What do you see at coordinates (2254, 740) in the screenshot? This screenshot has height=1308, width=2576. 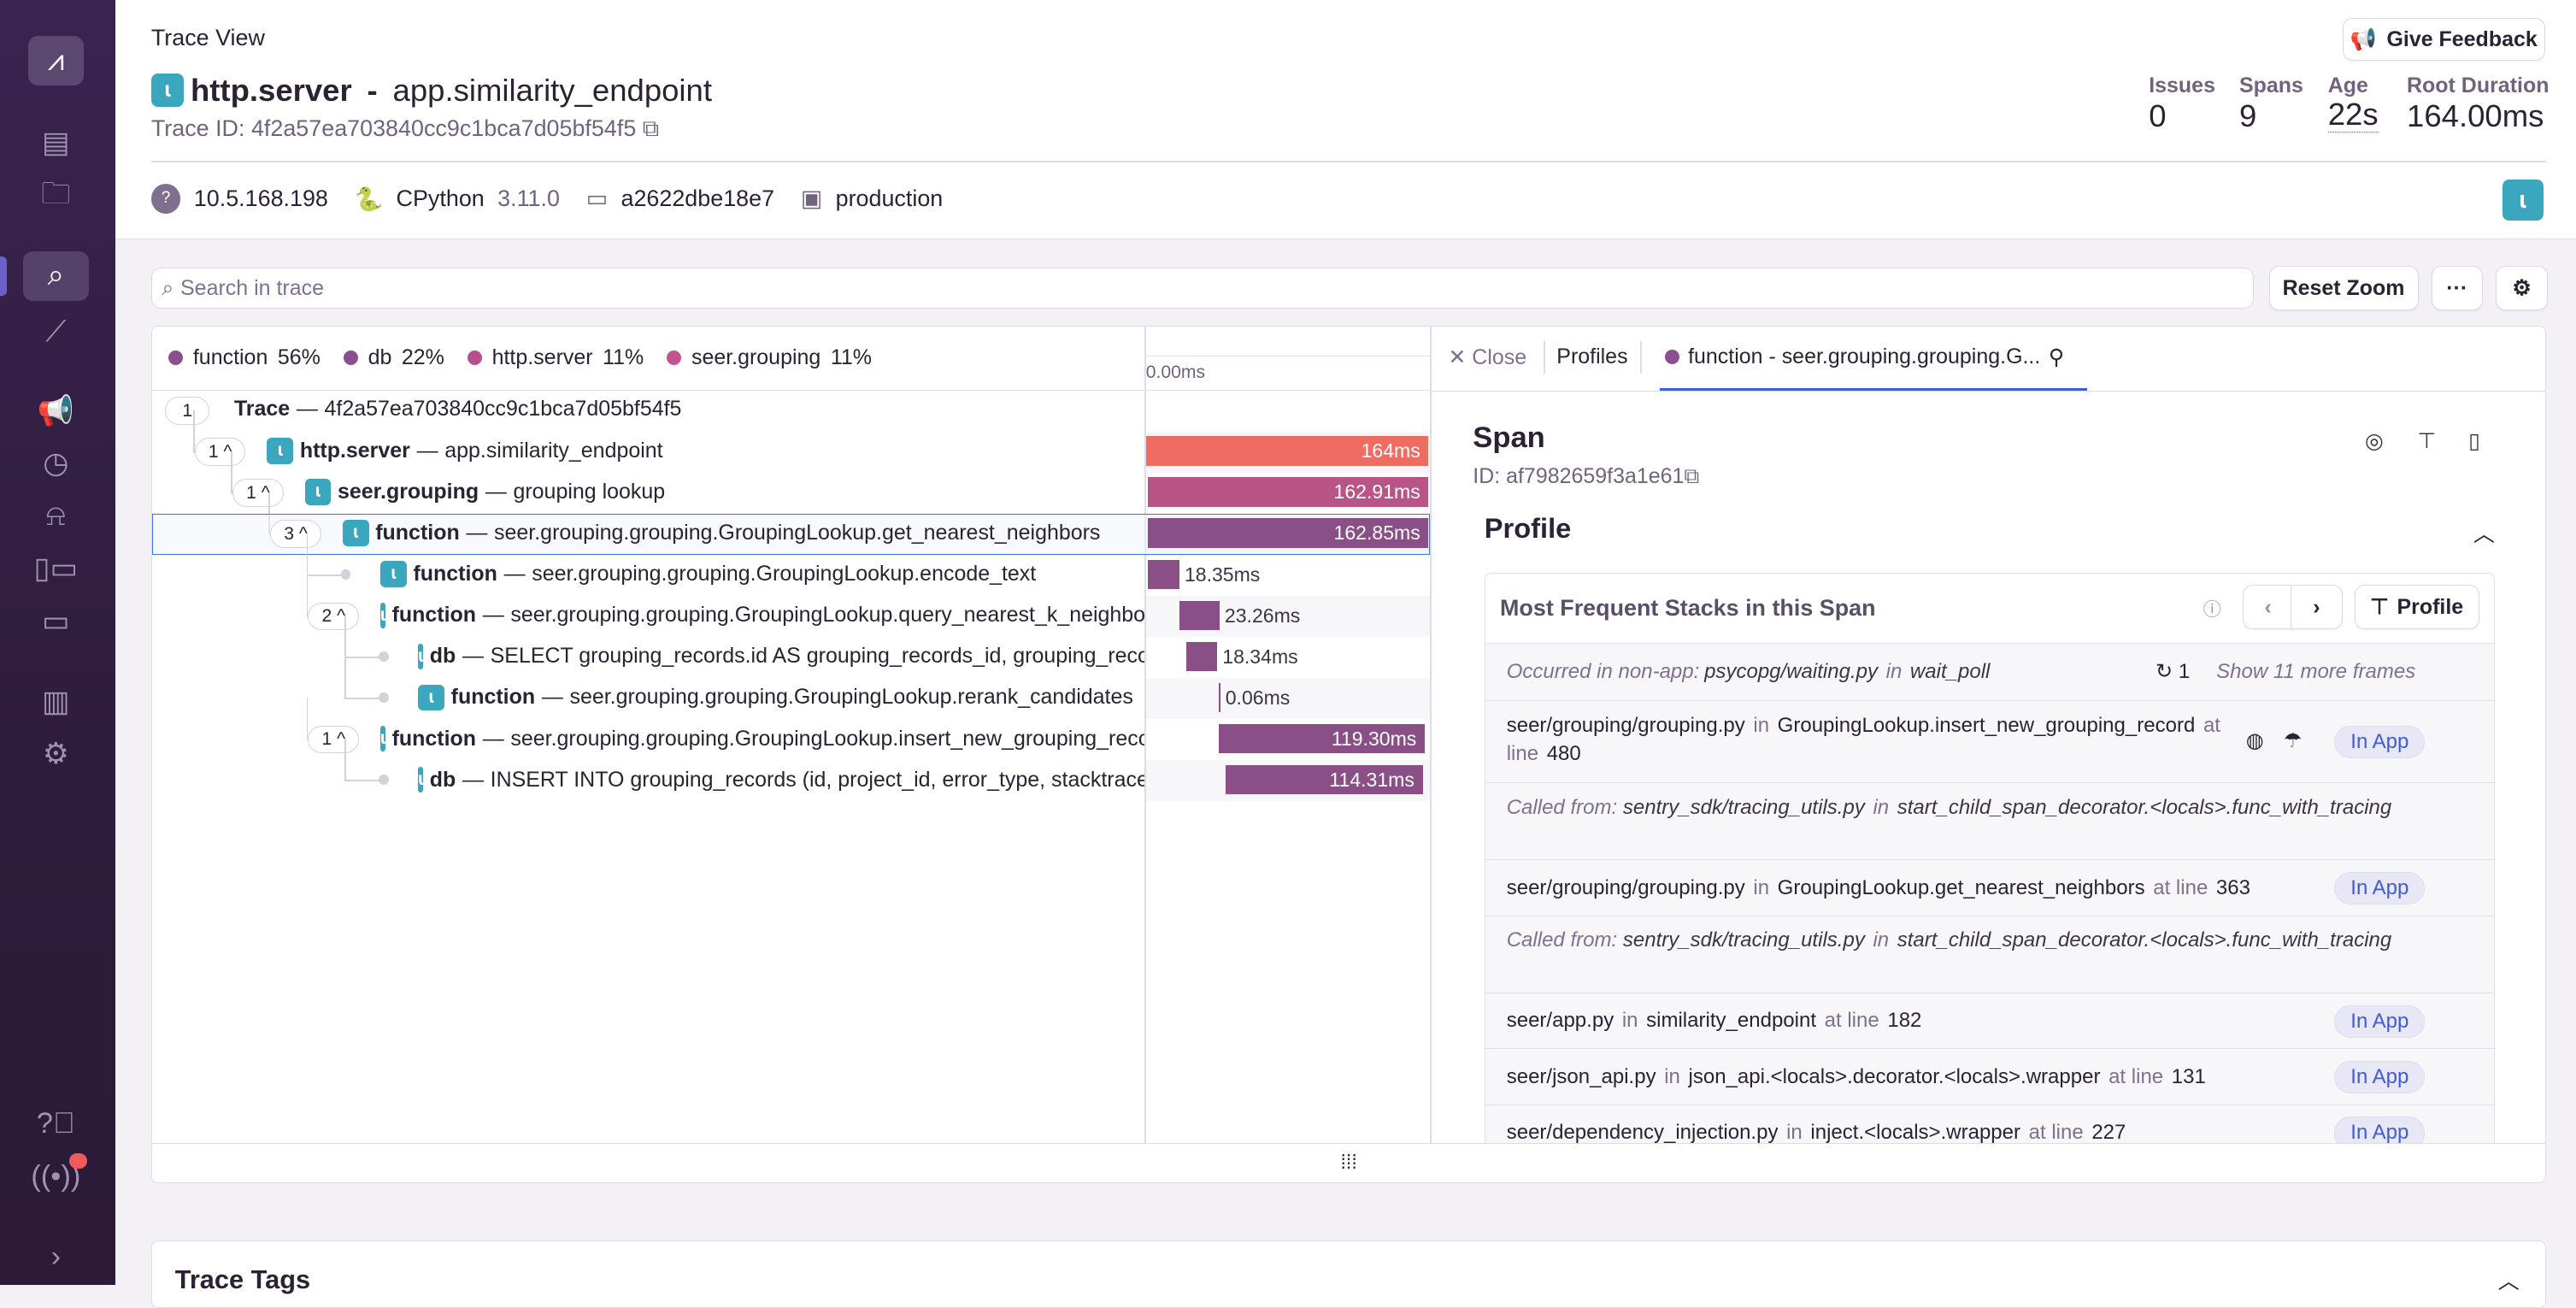 I see `github-icon: ◍` at bounding box center [2254, 740].